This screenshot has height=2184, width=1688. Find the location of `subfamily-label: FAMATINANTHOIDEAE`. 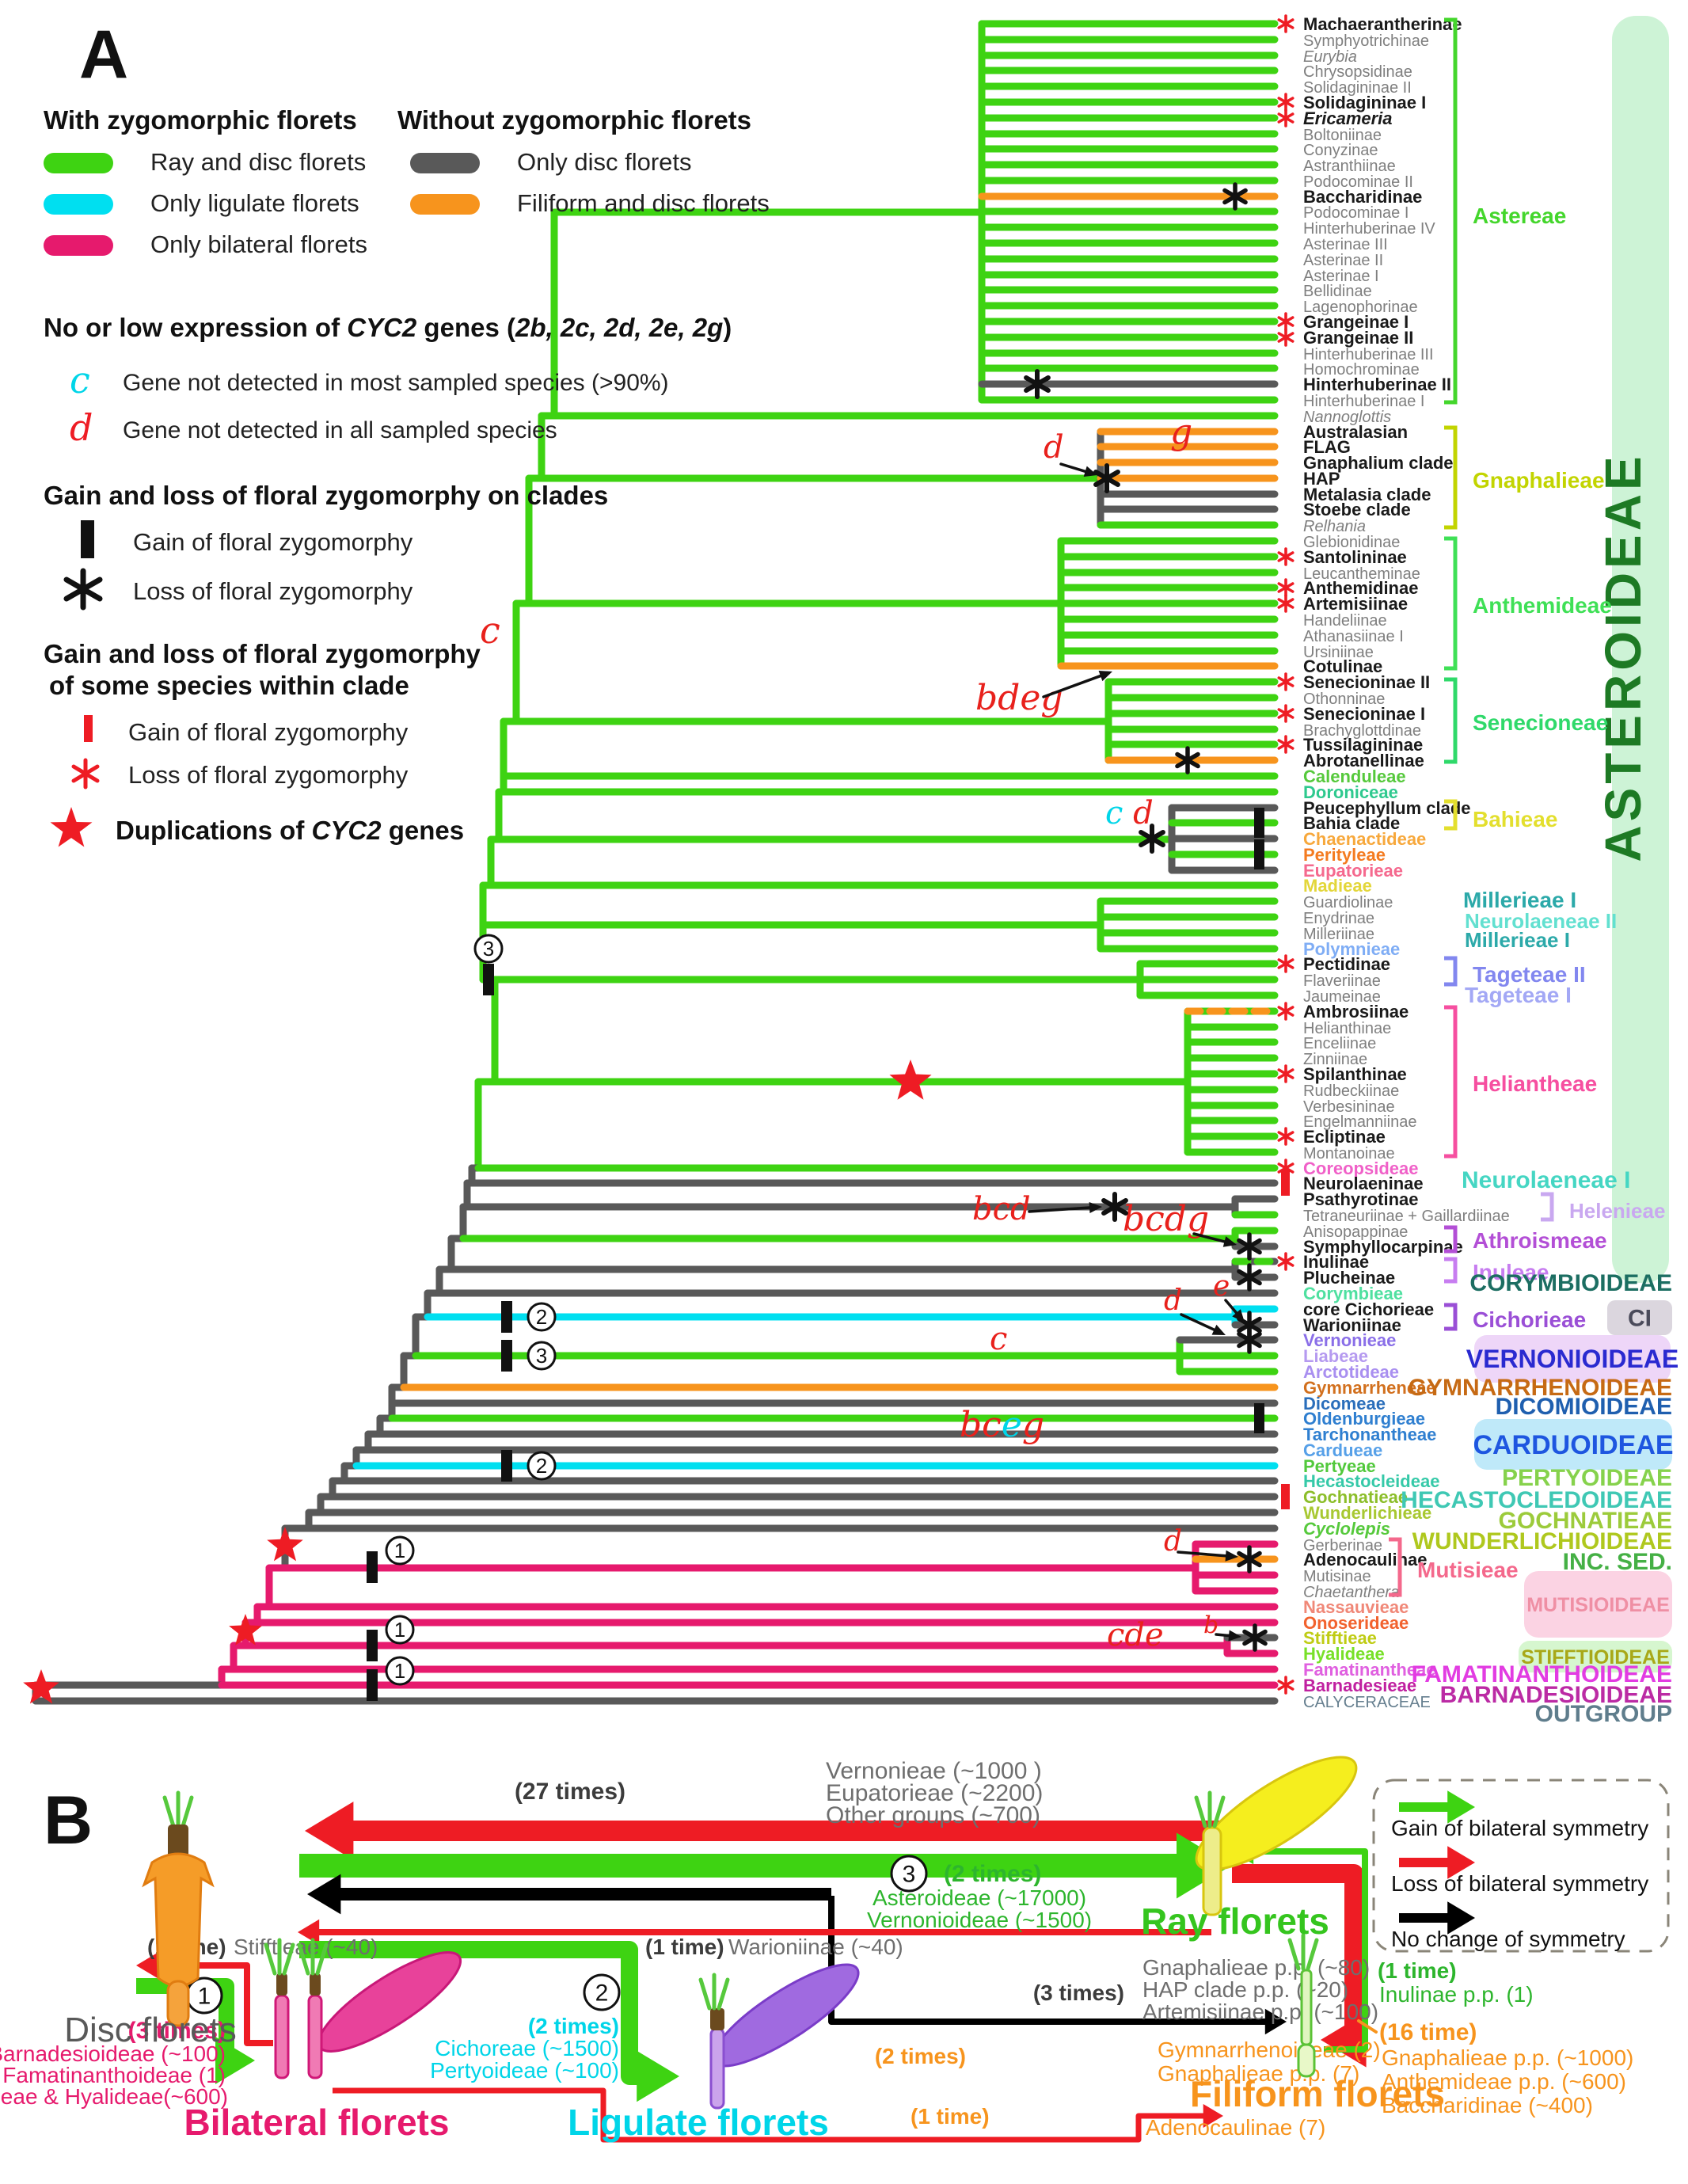

subfamily-label: FAMATINANTHOIDEAE is located at coordinates (1542, 1674).